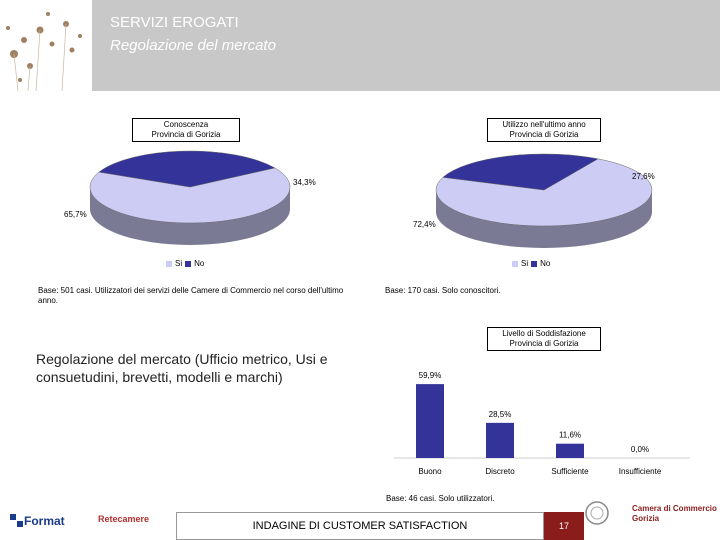 The image size is (720, 540). Describe the element at coordinates (544, 333) in the screenshot. I see `bar-title-line1: Livello di Soddisfazione` at that location.